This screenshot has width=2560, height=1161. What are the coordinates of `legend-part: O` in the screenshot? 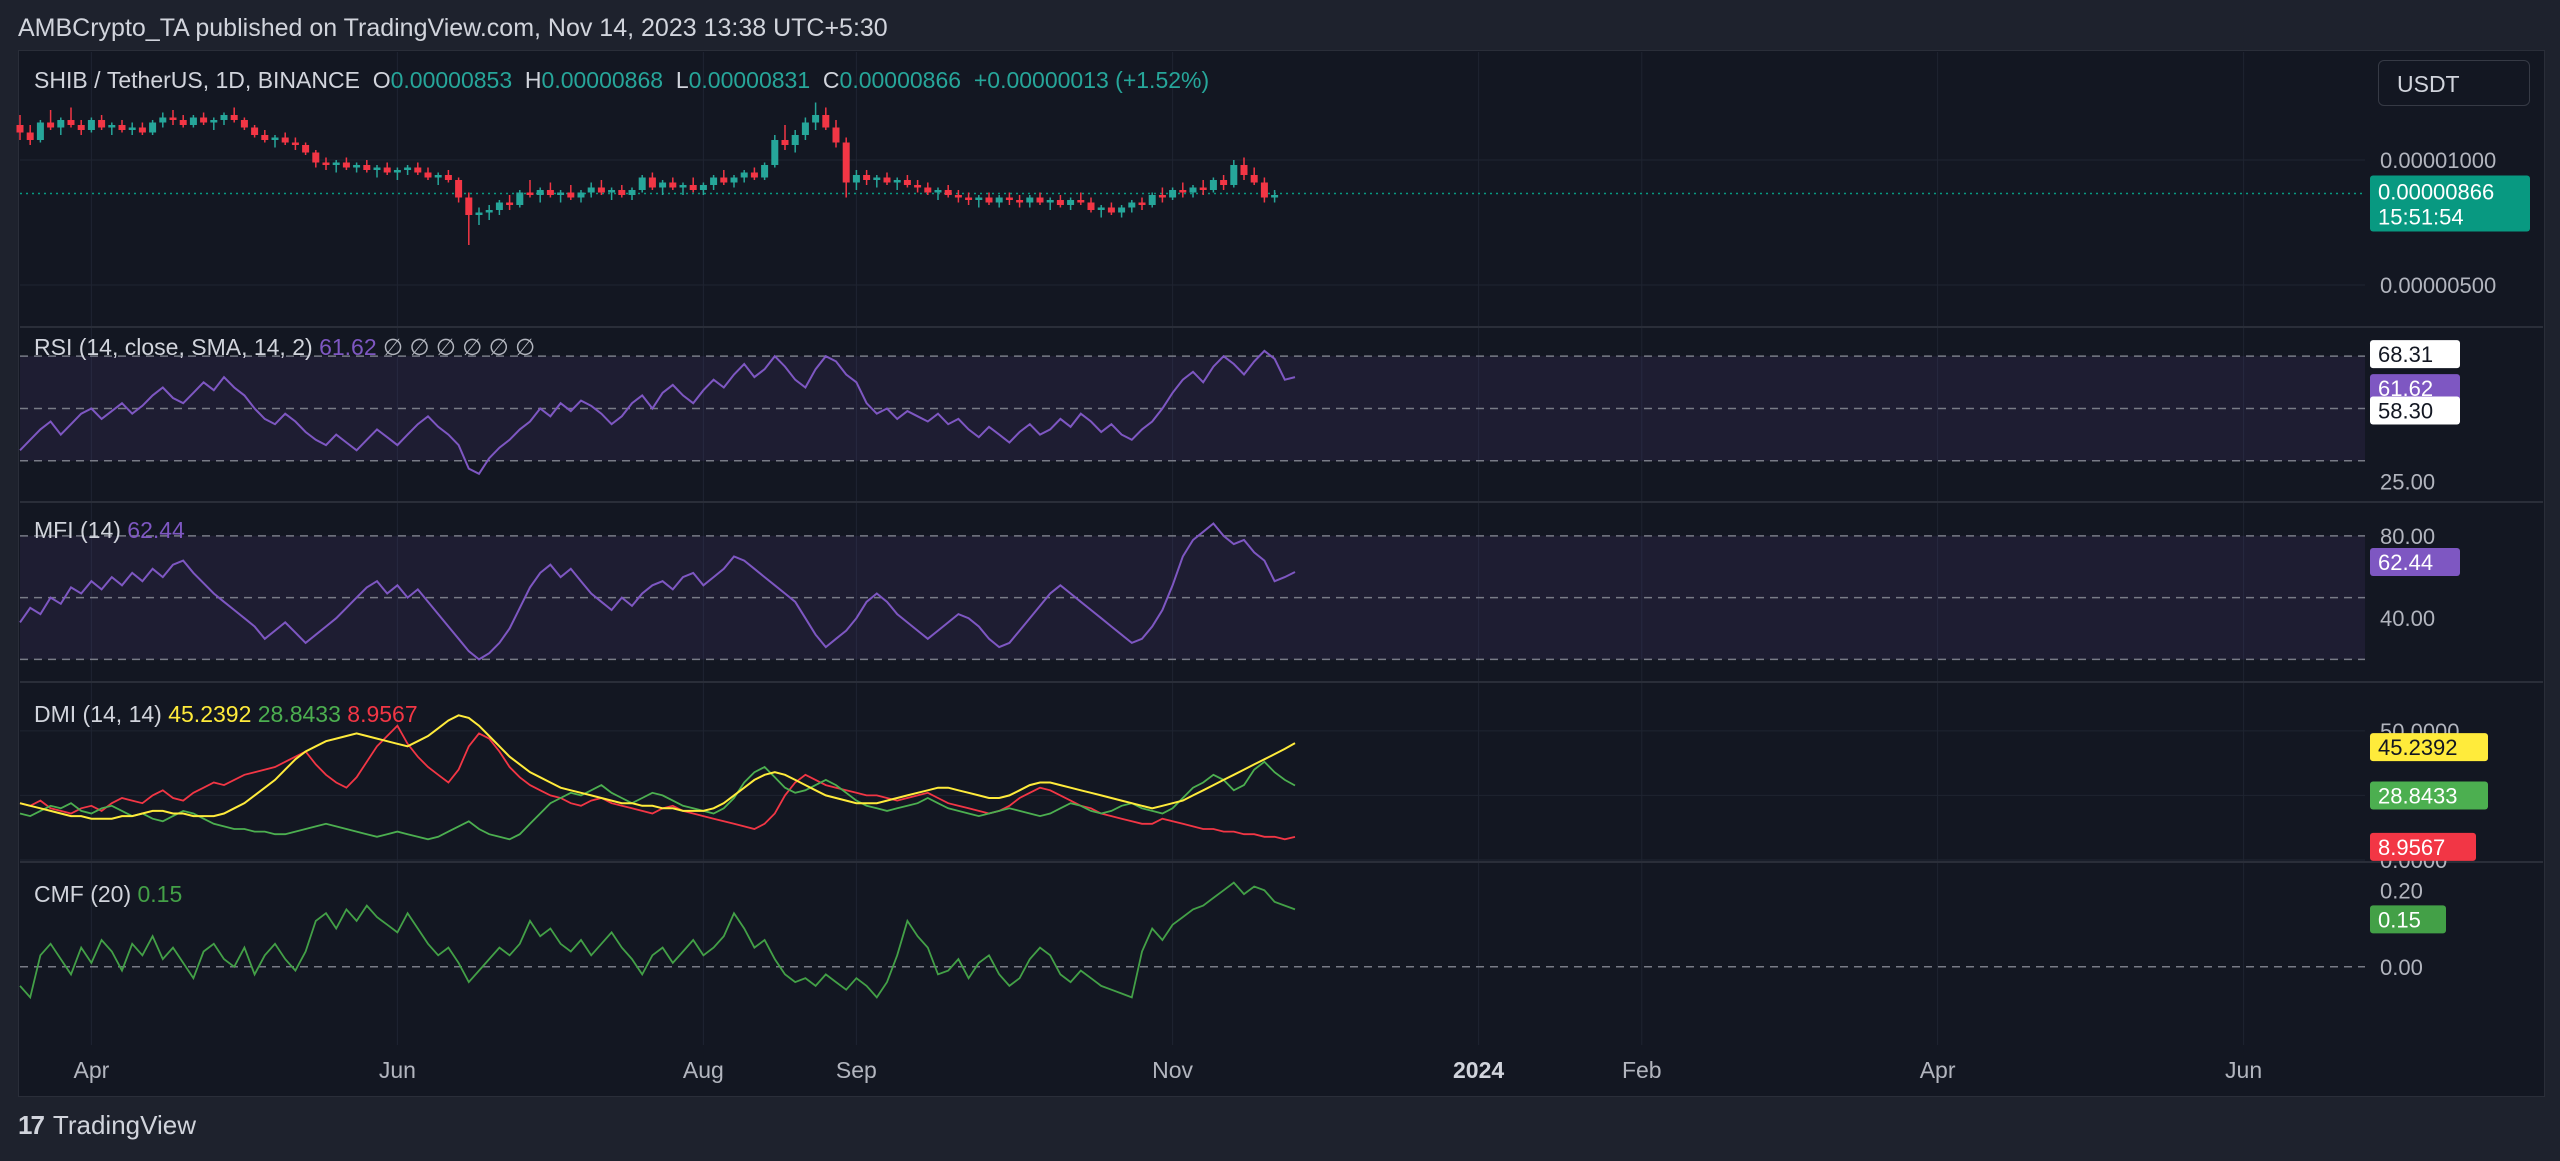 It's located at (382, 80).